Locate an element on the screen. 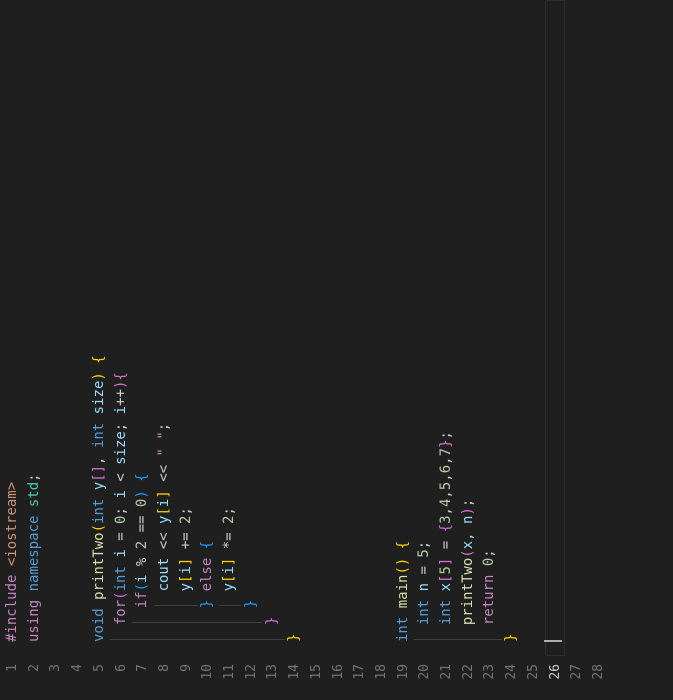 This screenshot has height=700, width=673. code-line-22: printTwo(x, n); is located at coordinates (467, 562).